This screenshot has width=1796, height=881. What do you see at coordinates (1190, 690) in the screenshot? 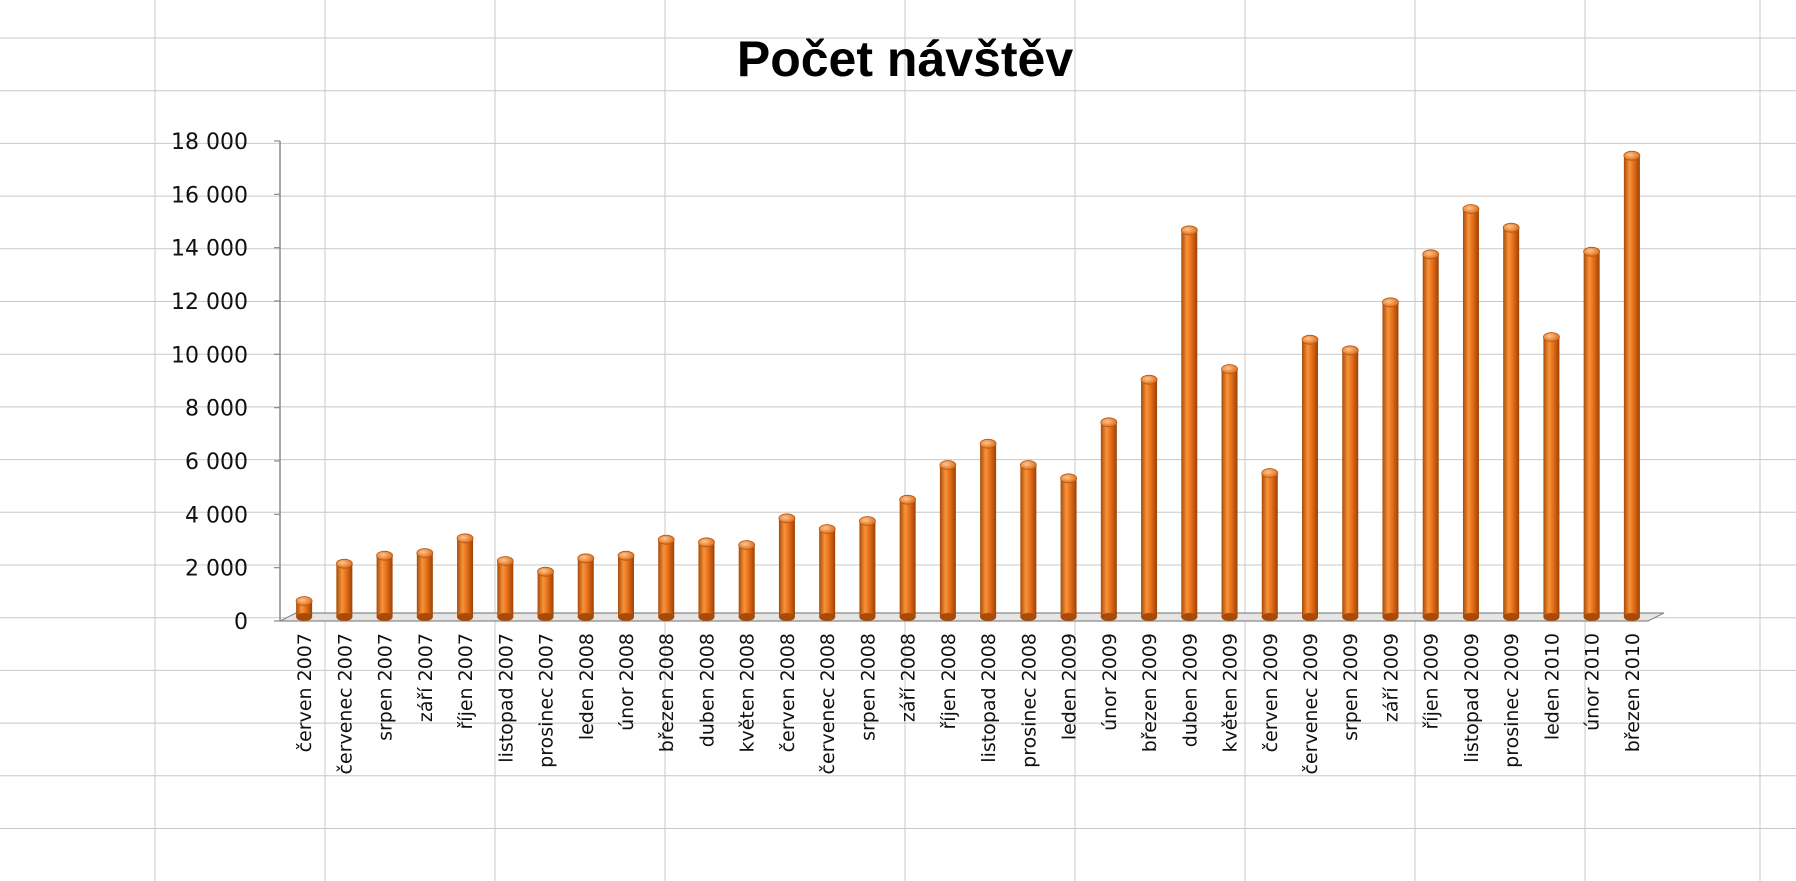
I see `x-tick-label: duben 2009` at bounding box center [1190, 690].